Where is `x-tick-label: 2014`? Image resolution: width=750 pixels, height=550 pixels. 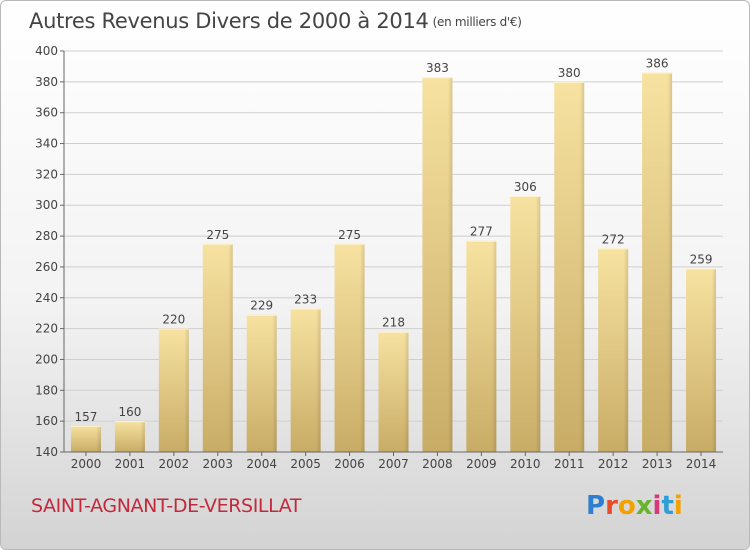
x-tick-label: 2014 is located at coordinates (701, 464).